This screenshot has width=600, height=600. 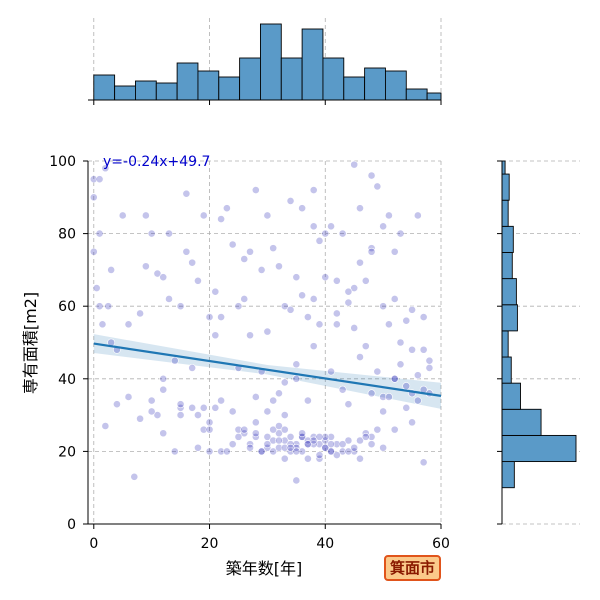 I want to click on marginal-y-histogram, so click(x=537, y=342).